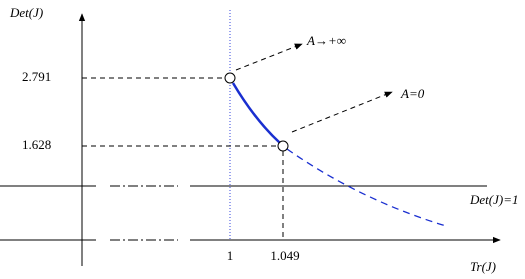  Describe the element at coordinates (256, 113) in the screenshot. I see `curve` at that location.